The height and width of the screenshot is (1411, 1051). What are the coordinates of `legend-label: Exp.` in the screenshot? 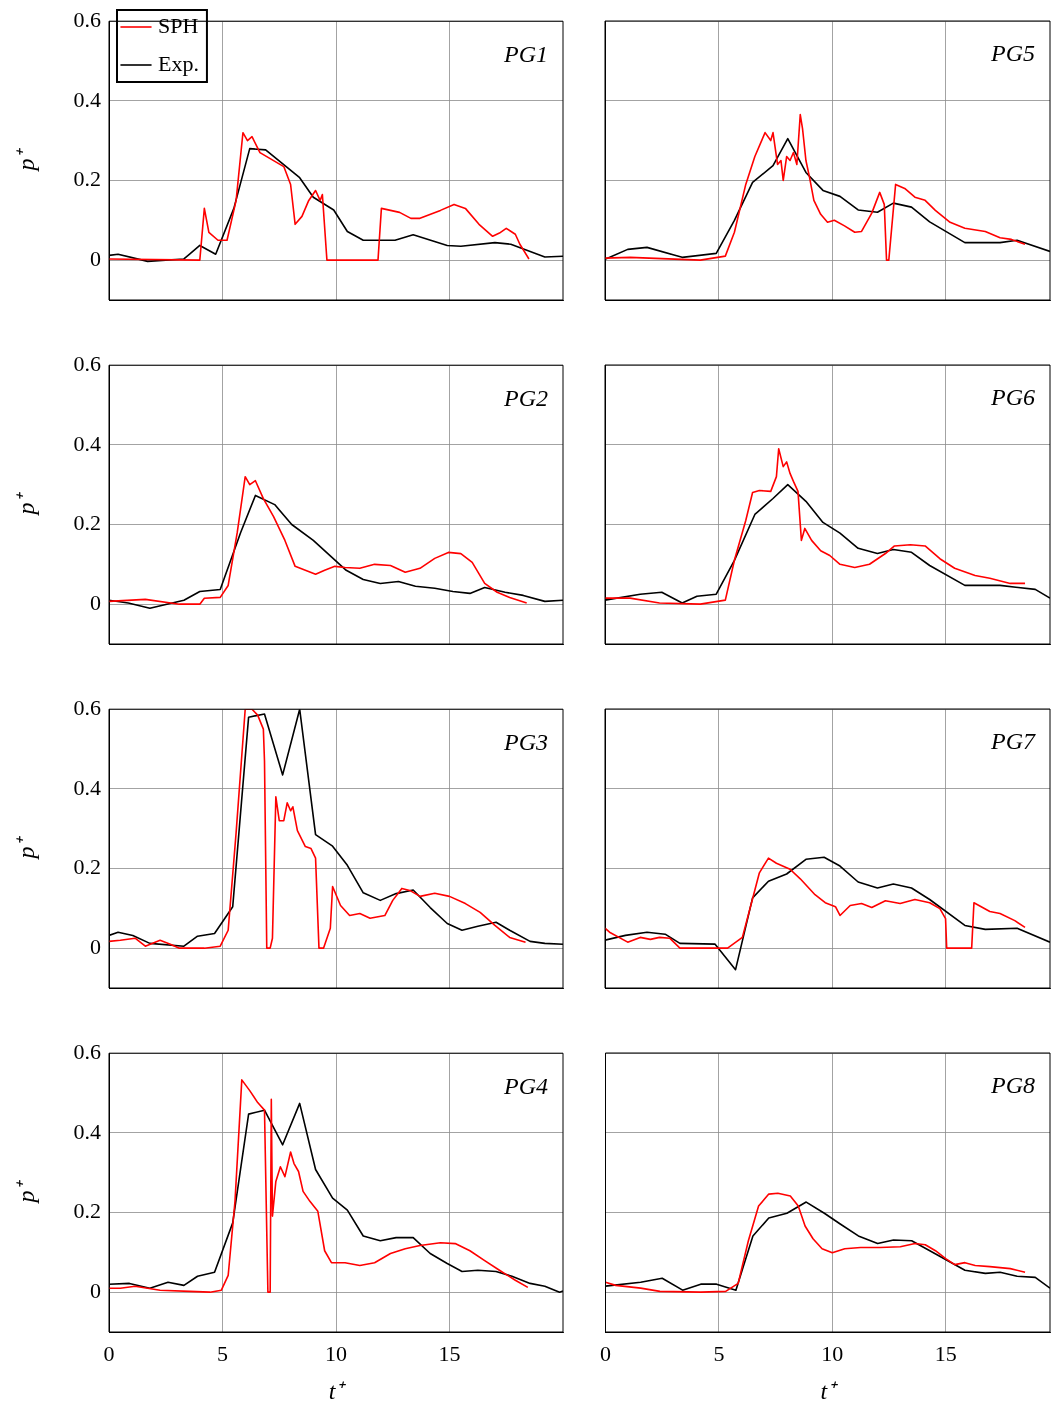 It's located at (178, 63).